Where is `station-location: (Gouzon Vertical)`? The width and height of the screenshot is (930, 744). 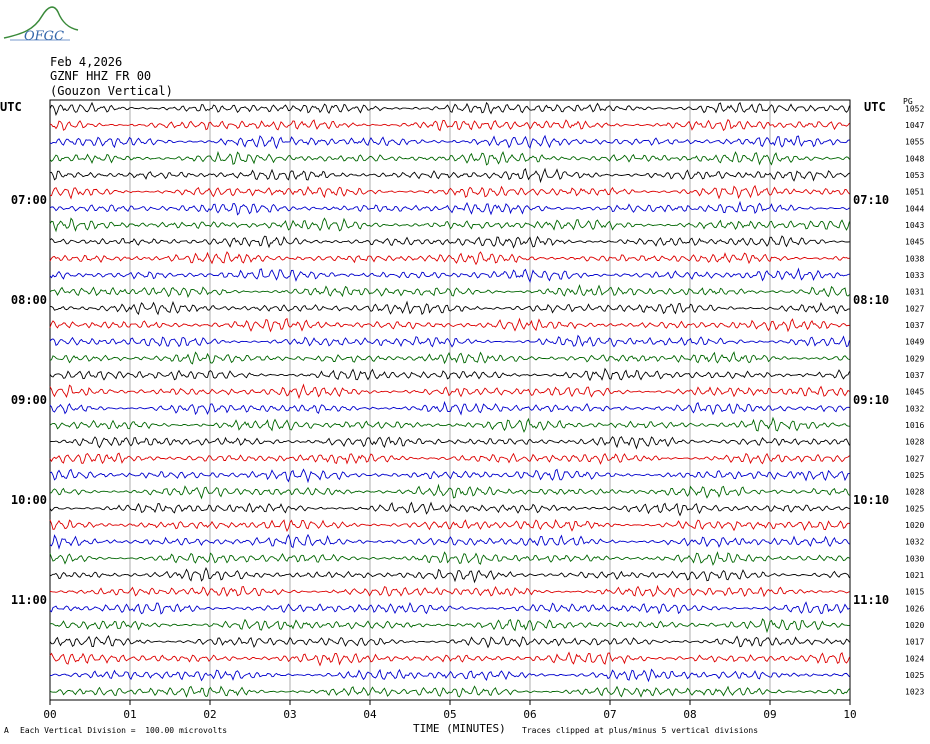
station-location: (Gouzon Vertical) is located at coordinates (111, 91).